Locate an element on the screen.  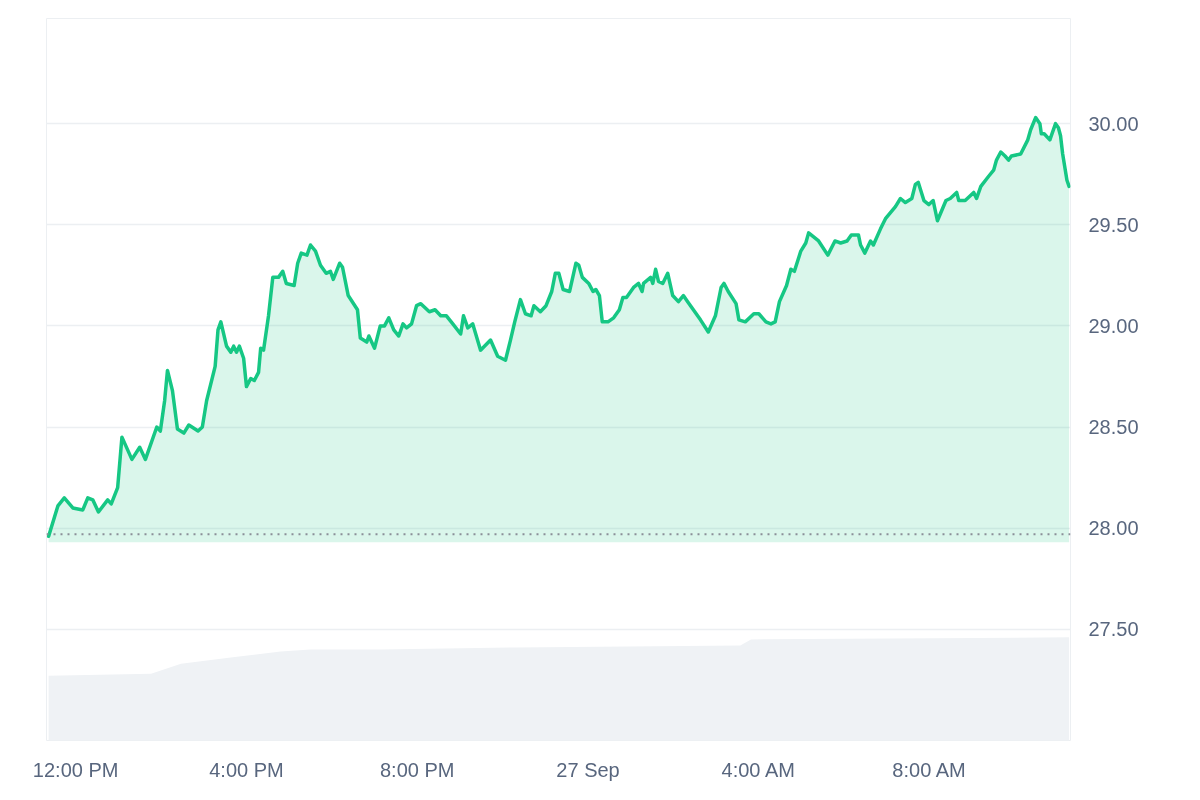
x-tick-label: 12:00 PM is located at coordinates (75, 769).